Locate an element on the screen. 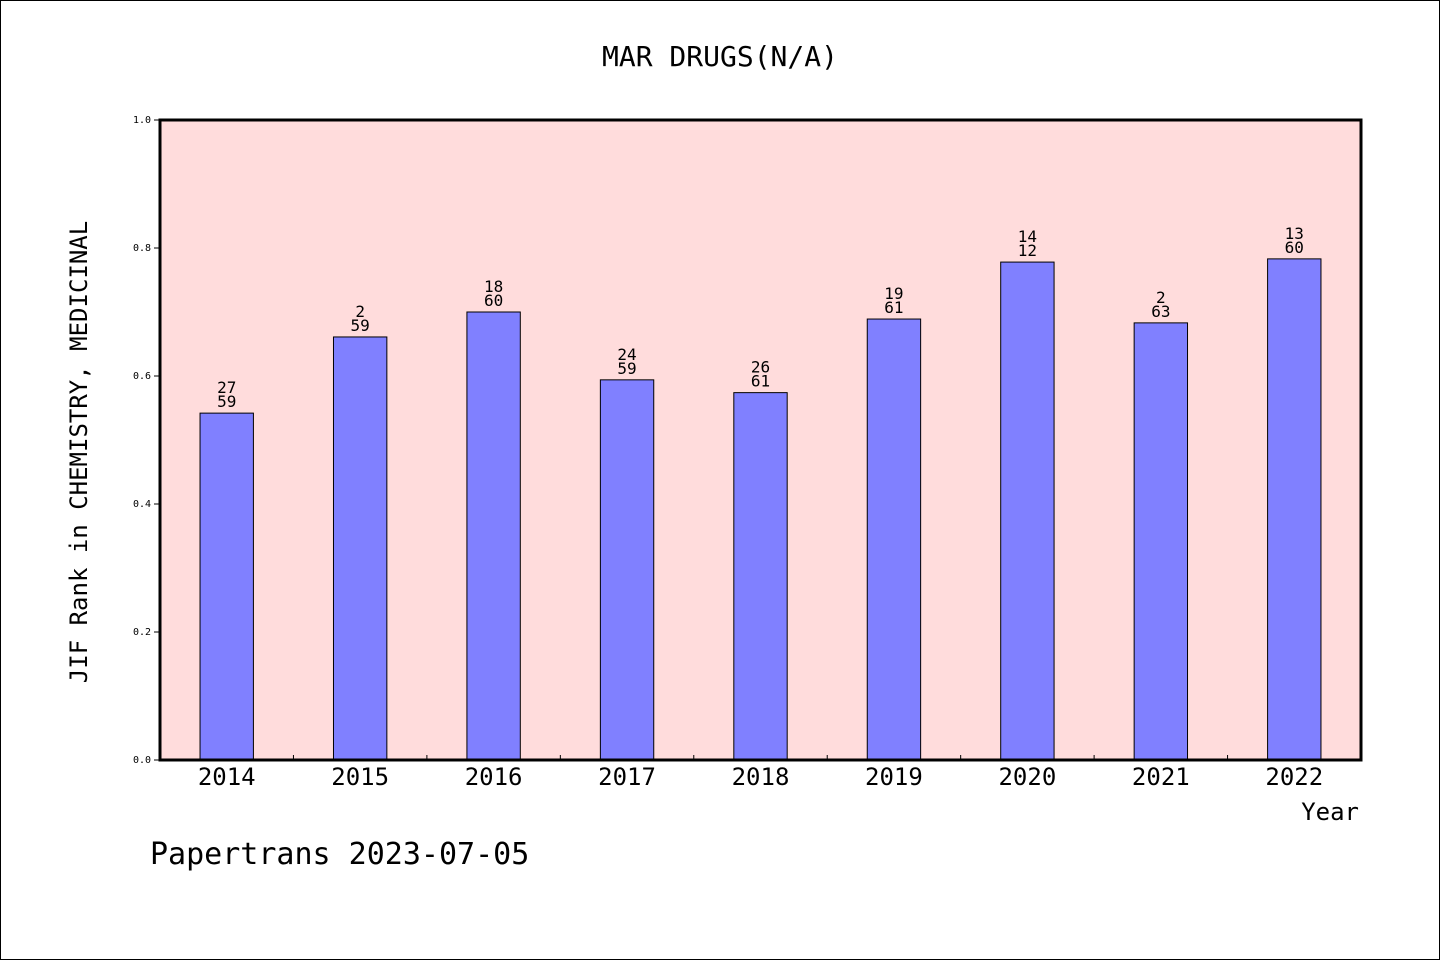  bar-label-2022-rank: 13 is located at coordinates (1294, 233).